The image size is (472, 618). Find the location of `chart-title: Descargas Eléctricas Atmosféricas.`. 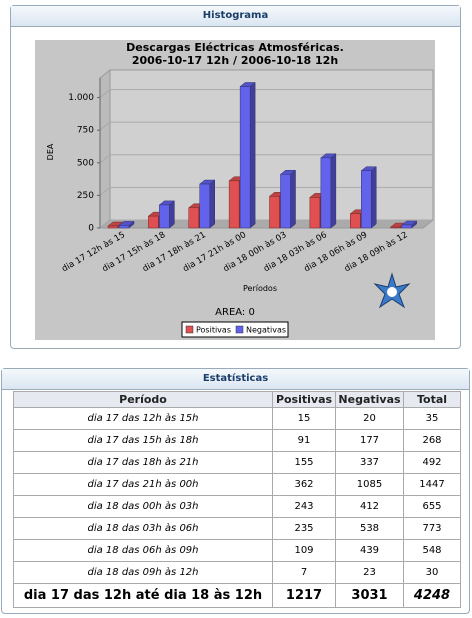

chart-title: Descargas Eléctricas Atmosféricas. is located at coordinates (235, 47).